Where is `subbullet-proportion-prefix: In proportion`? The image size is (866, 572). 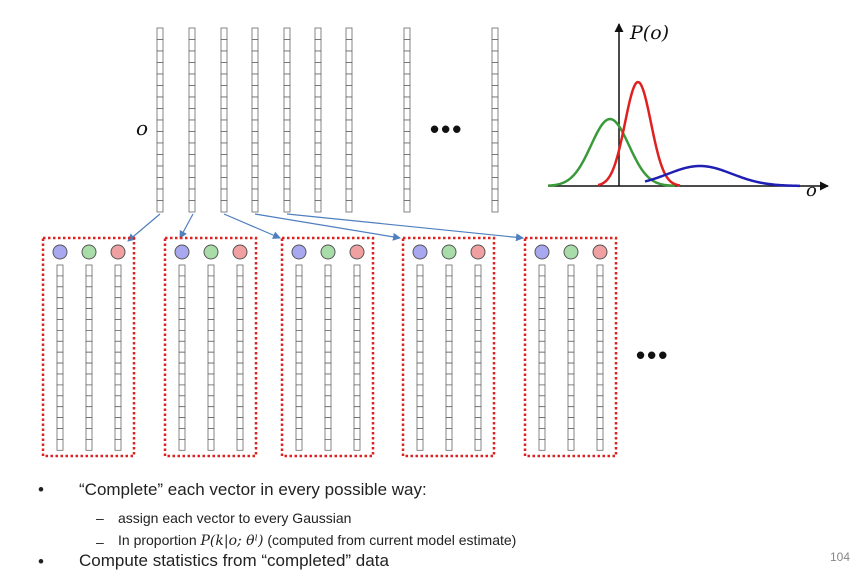 subbullet-proportion-prefix: In proportion is located at coordinates (159, 540).